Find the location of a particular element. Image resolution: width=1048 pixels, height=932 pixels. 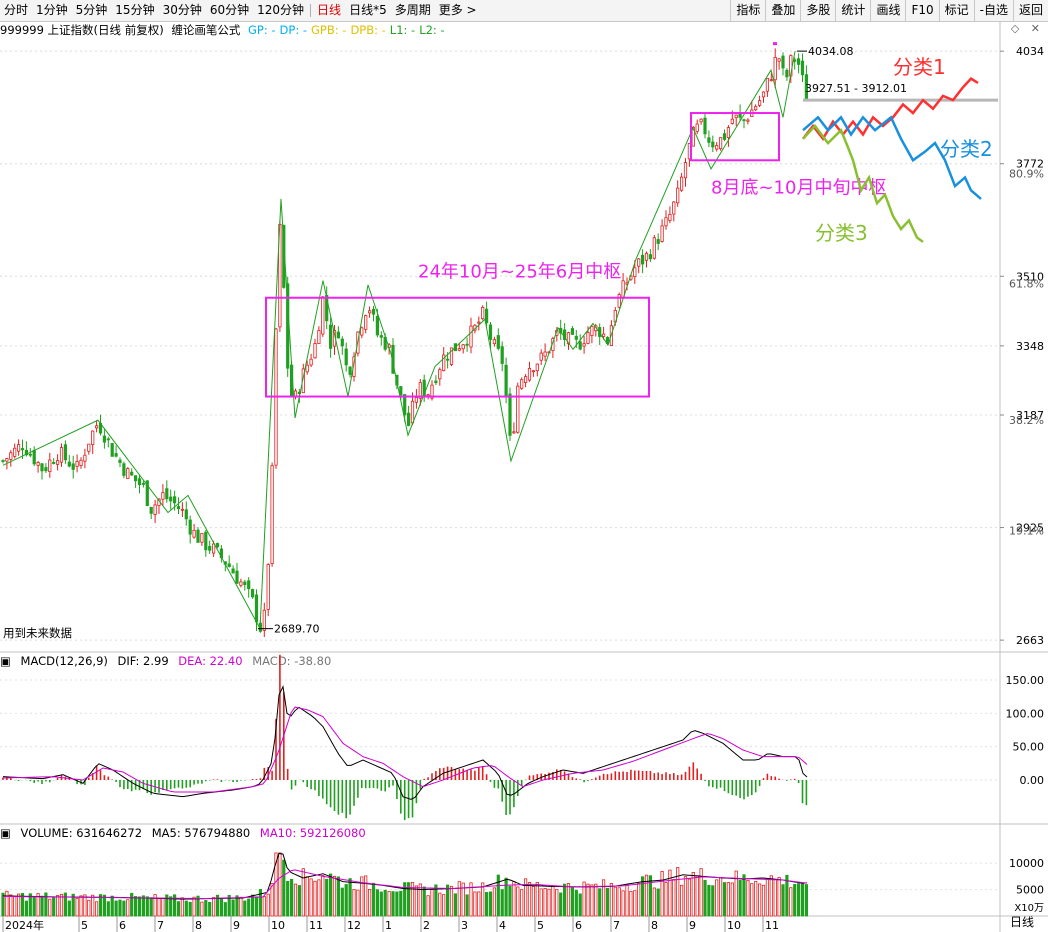

period-tab: 30分钟 is located at coordinates (182, 10).